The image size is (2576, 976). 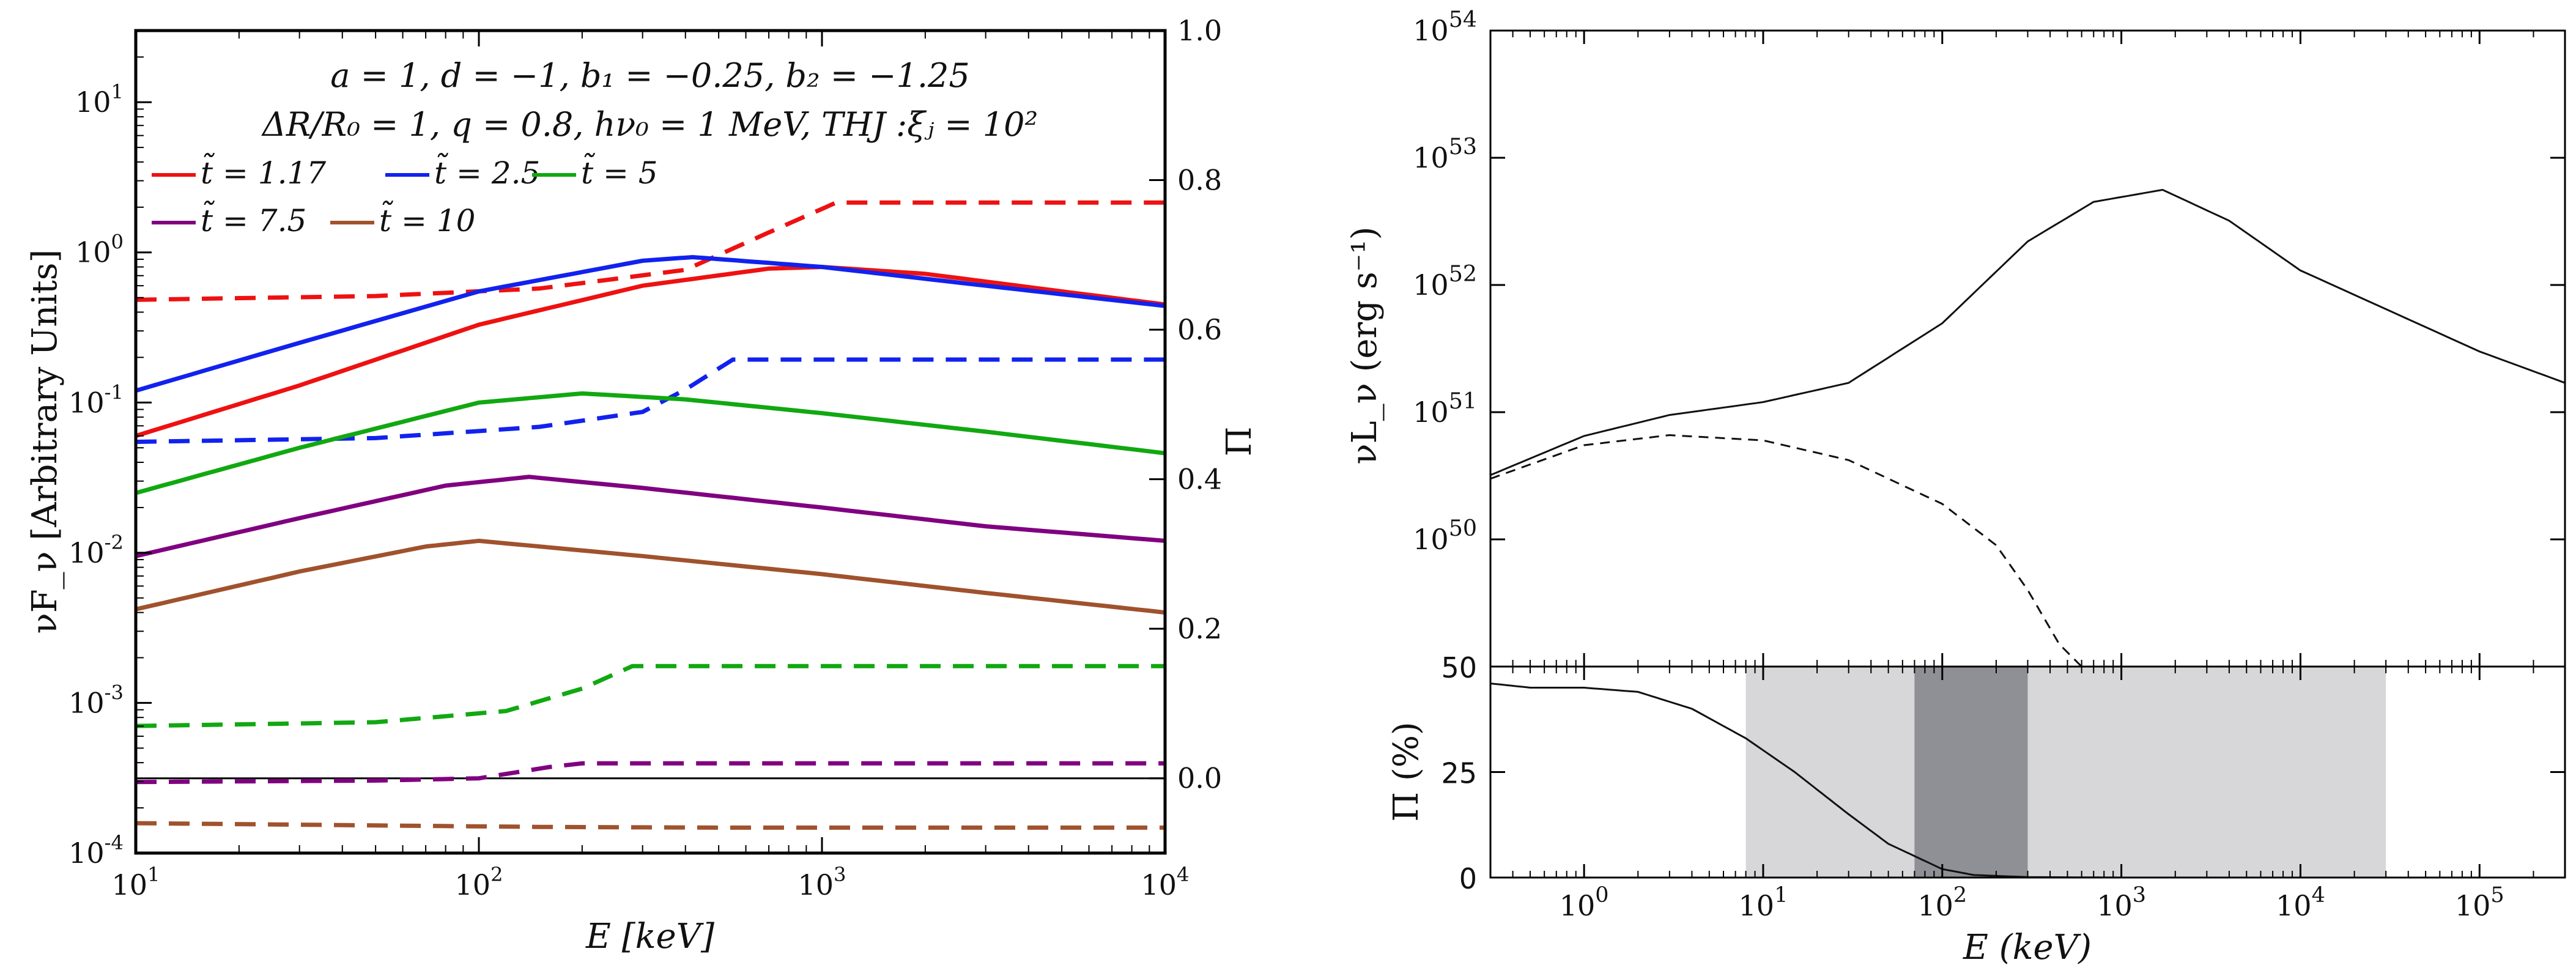 What do you see at coordinates (1445, 153) in the screenshot?
I see `right-top-ytick-label: 1053` at bounding box center [1445, 153].